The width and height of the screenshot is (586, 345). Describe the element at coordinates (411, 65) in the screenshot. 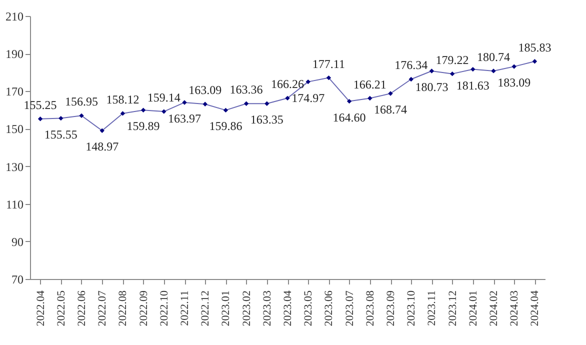

I see `data-label: 176.34` at that location.